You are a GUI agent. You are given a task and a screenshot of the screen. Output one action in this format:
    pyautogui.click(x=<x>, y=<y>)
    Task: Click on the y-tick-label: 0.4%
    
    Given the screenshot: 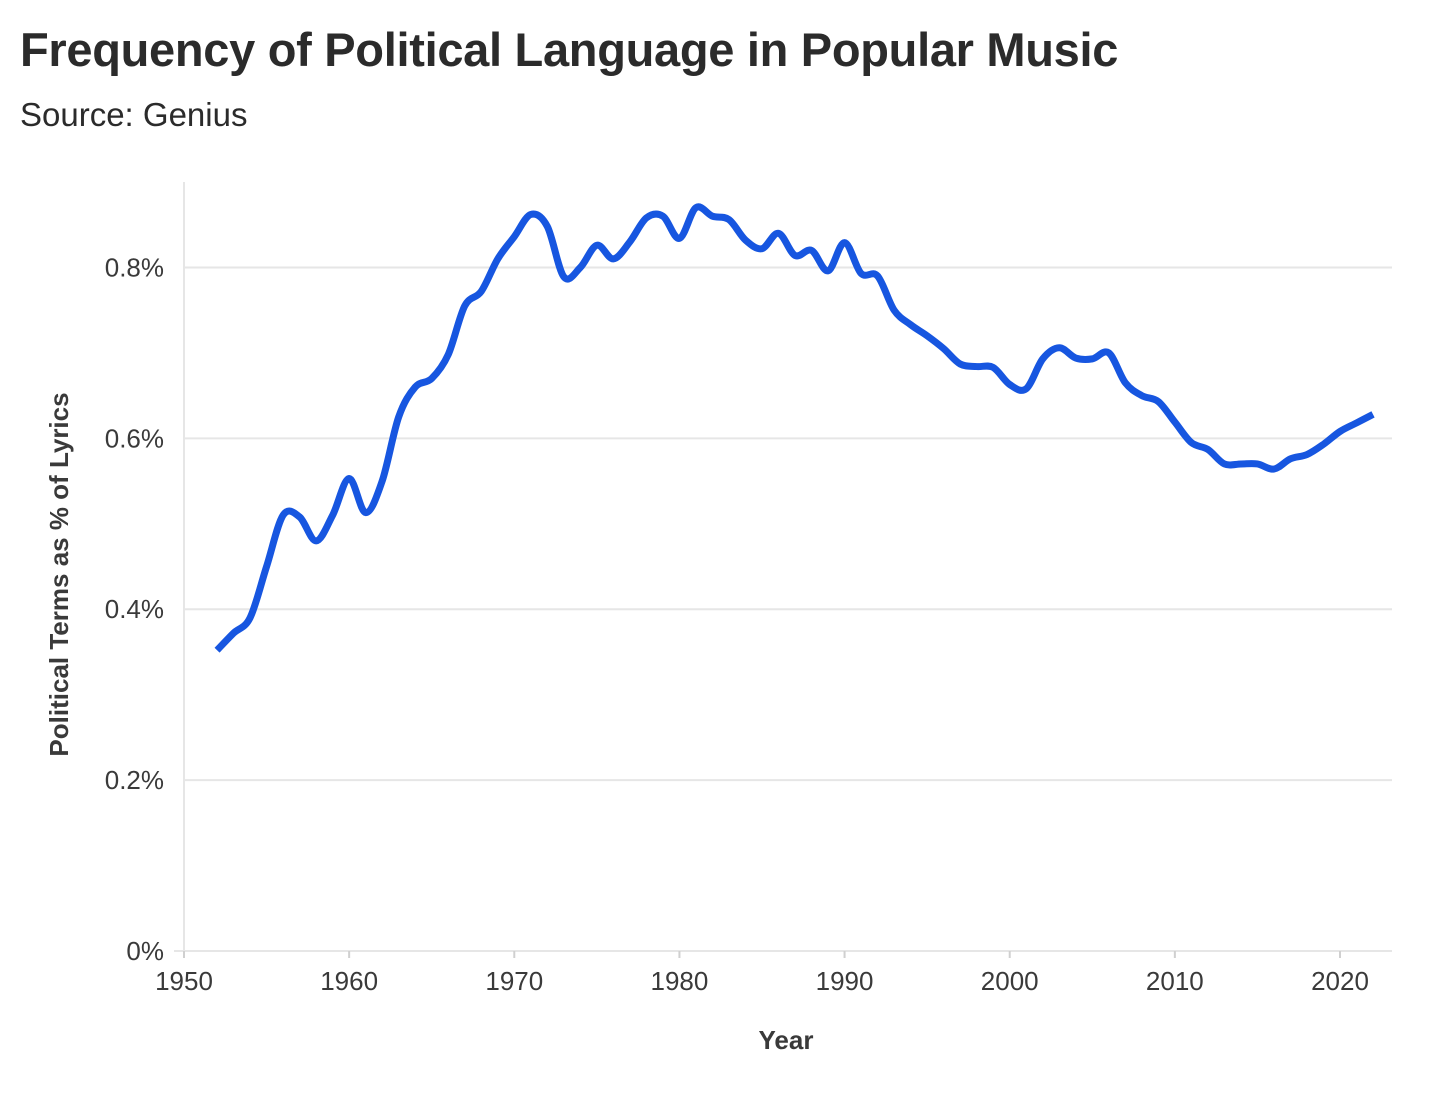 What is the action you would take?
    pyautogui.click(x=134, y=609)
    